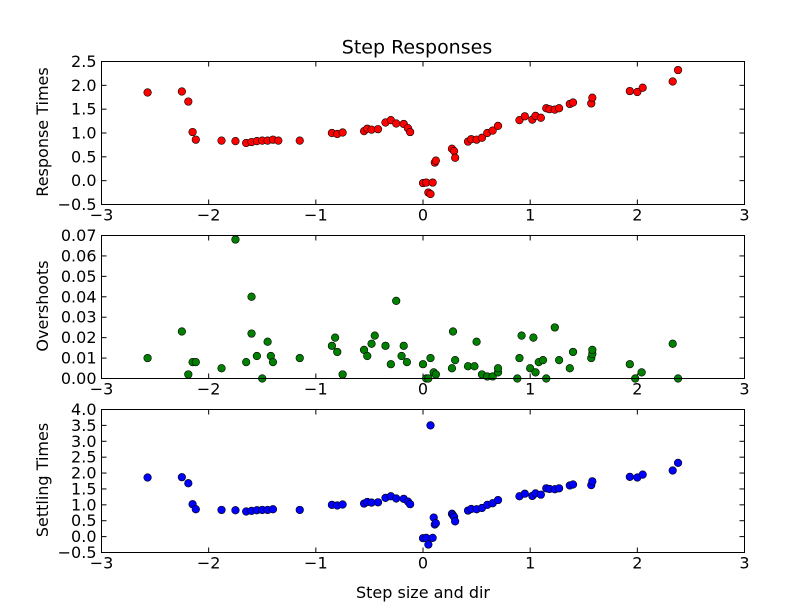  I want to click on settling-times-y-tick-label: 1.0, so click(83, 504).